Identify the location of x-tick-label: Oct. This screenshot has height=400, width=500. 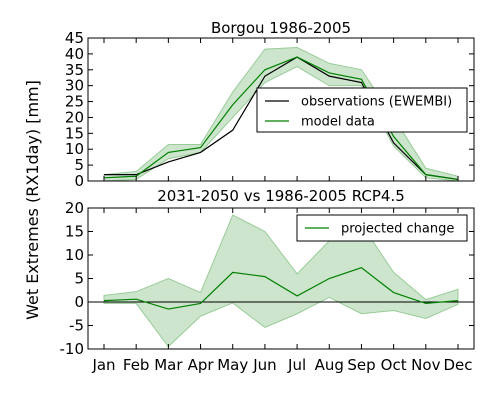
(394, 365).